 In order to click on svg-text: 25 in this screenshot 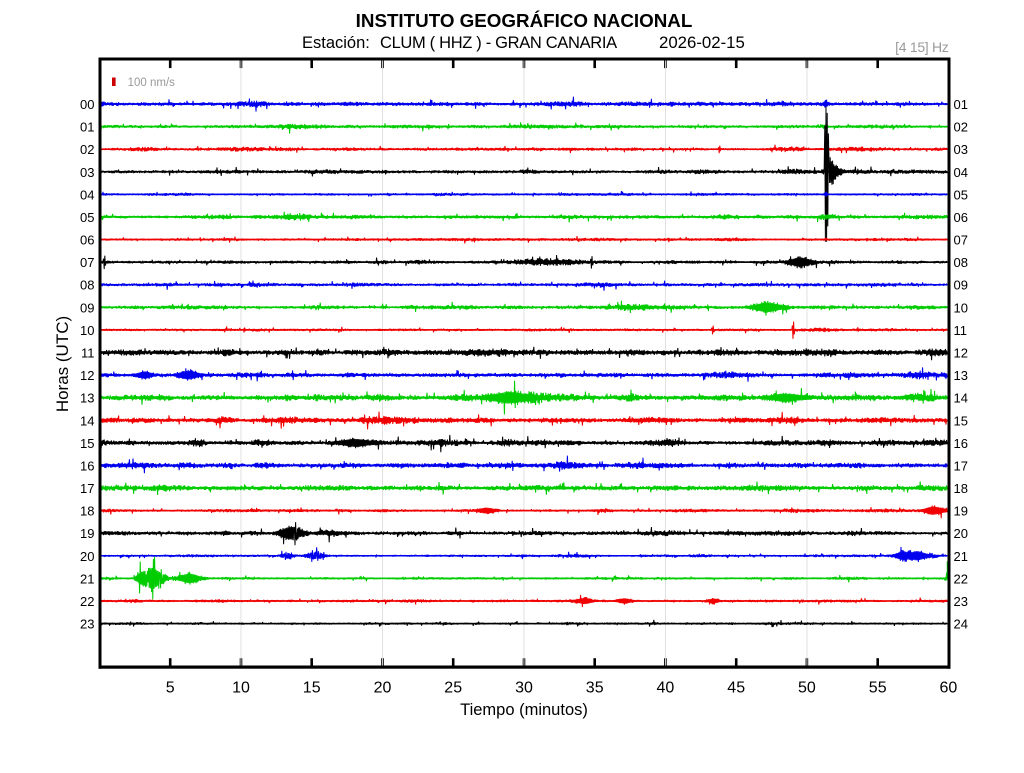, I will do `click(453, 688)`.